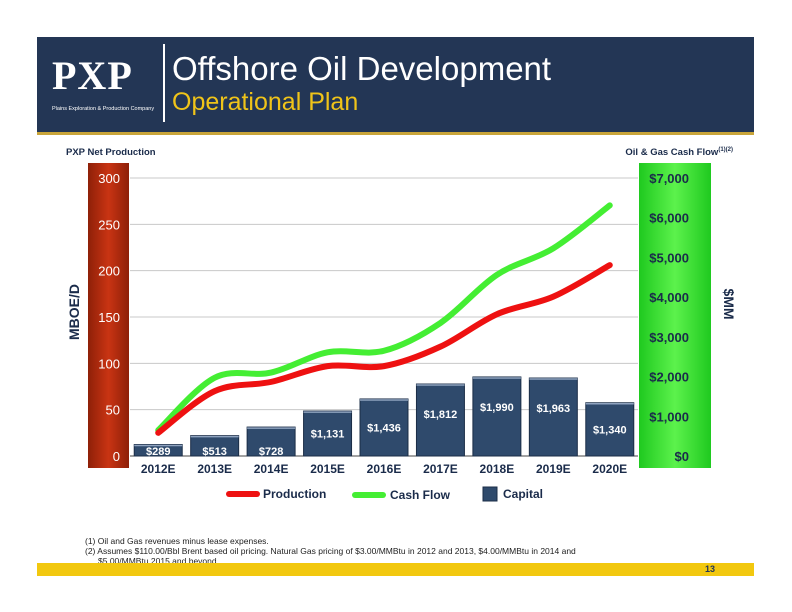 The width and height of the screenshot is (792, 612). I want to click on right-tick-label: $2,000, so click(669, 377).